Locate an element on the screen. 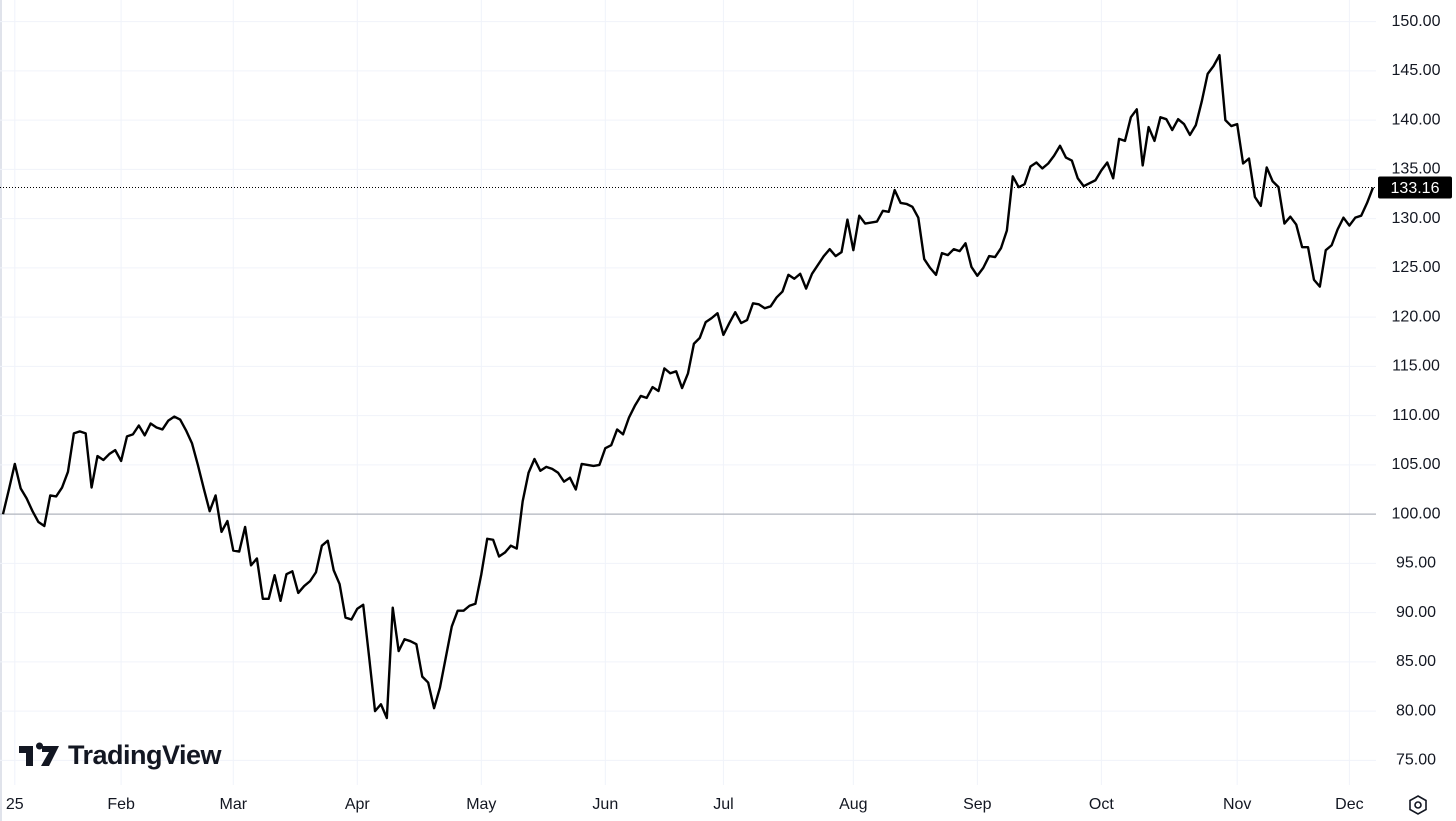  y-tick-label: 95.00 is located at coordinates (1416, 563).